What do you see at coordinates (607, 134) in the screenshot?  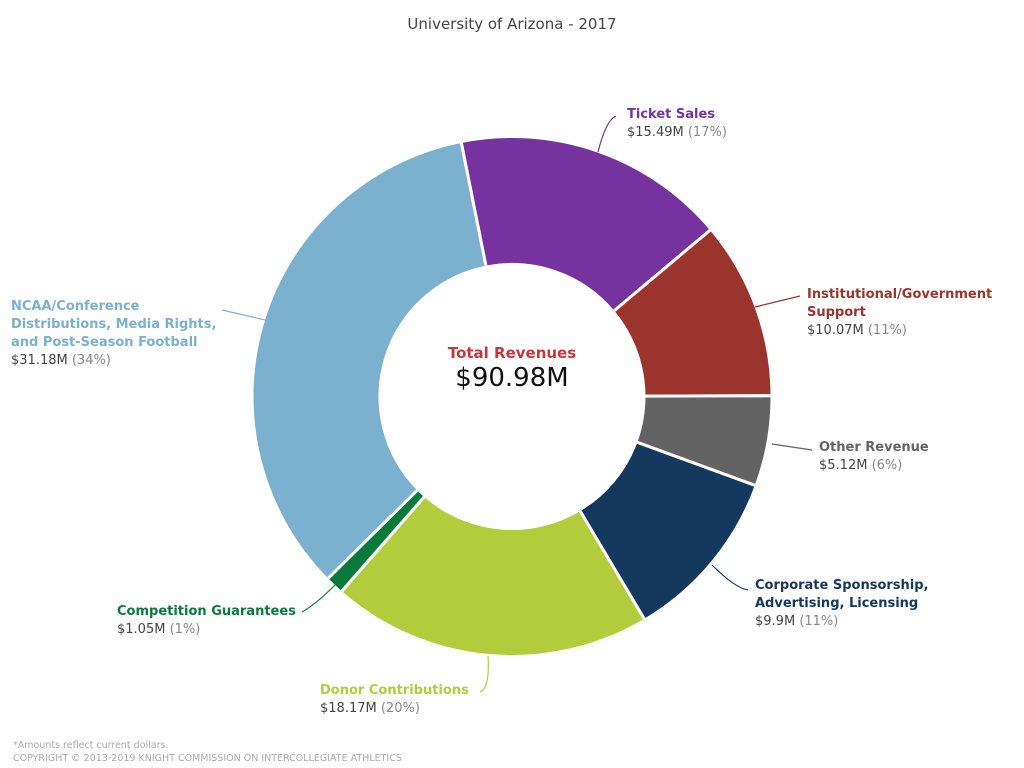 I see `leader-line-ticket-sales` at bounding box center [607, 134].